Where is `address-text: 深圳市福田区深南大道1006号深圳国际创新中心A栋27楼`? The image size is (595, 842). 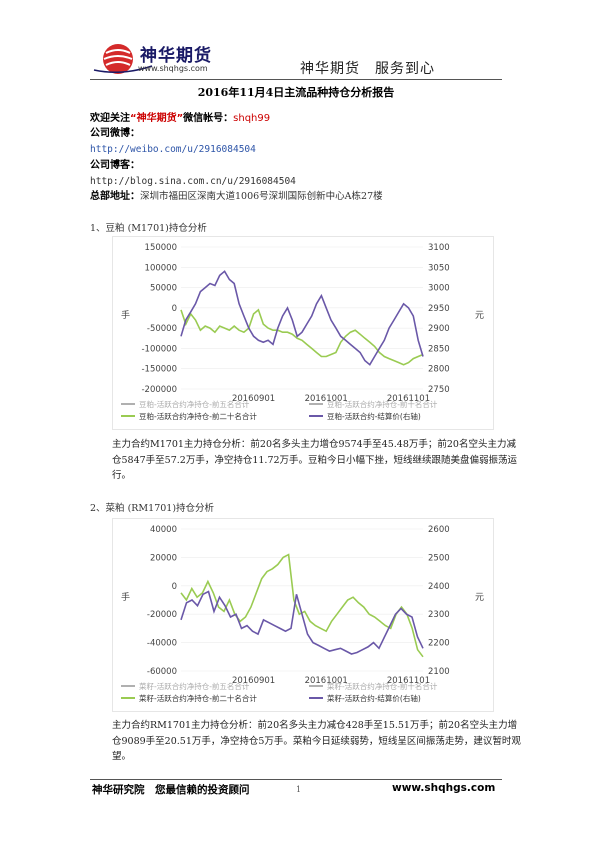
address-text: 深圳市福田区深南大道1006号深圳国际创新中心A栋27楼 is located at coordinates (261, 196).